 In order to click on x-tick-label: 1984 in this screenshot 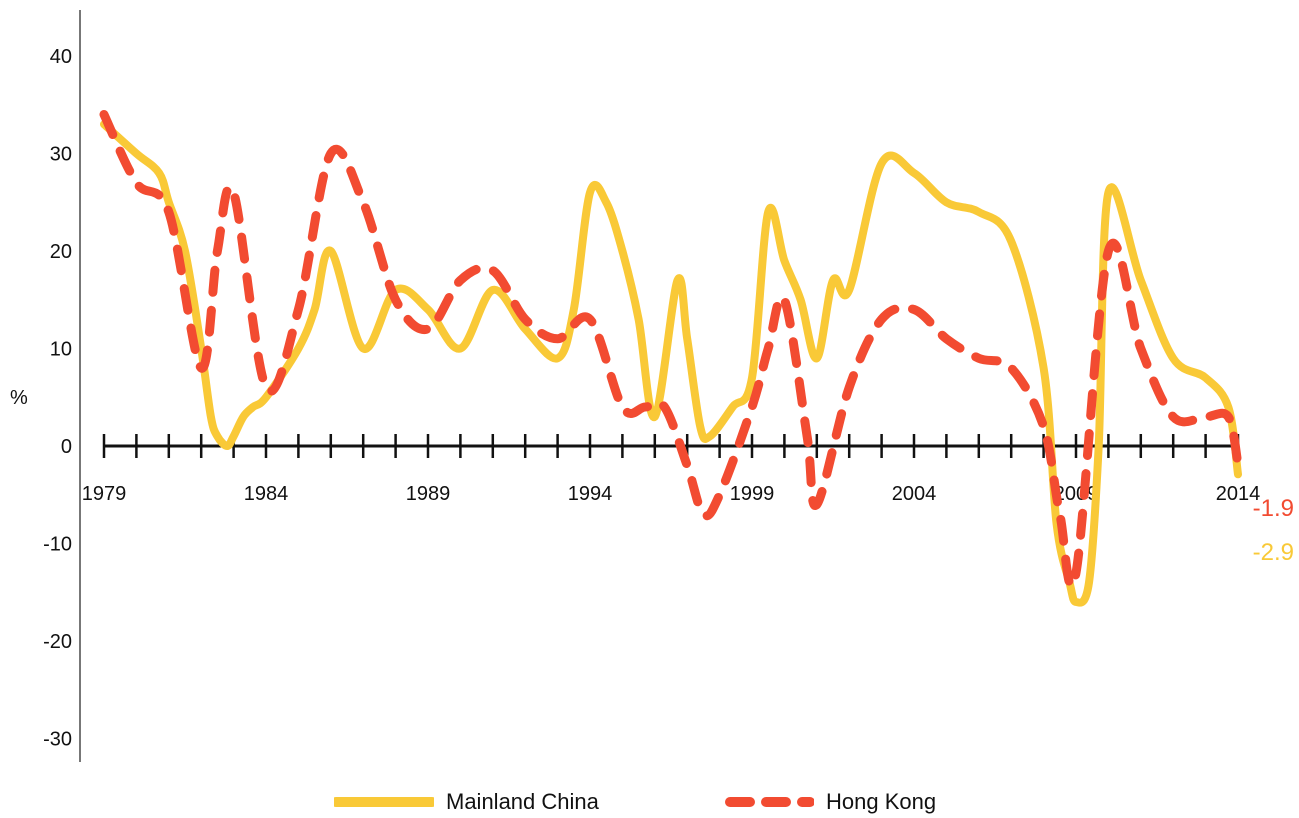, I will do `click(266, 494)`.